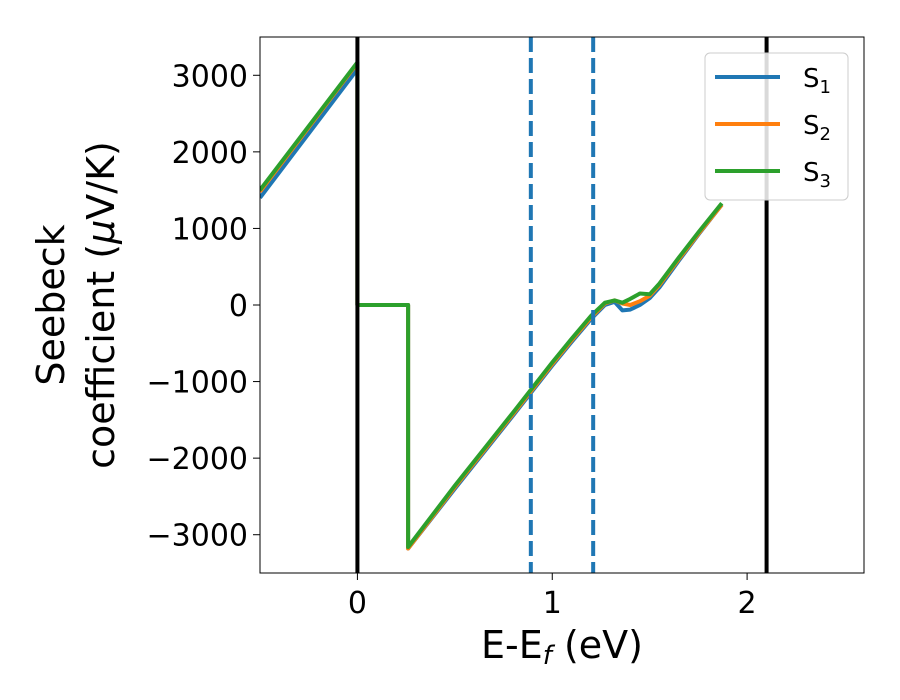 Image resolution: width=900 pixels, height=700 pixels. I want to click on y-axis-ticks: 3000 2000 1000 0 −1000 −2000 −3000, so click(203, 306).